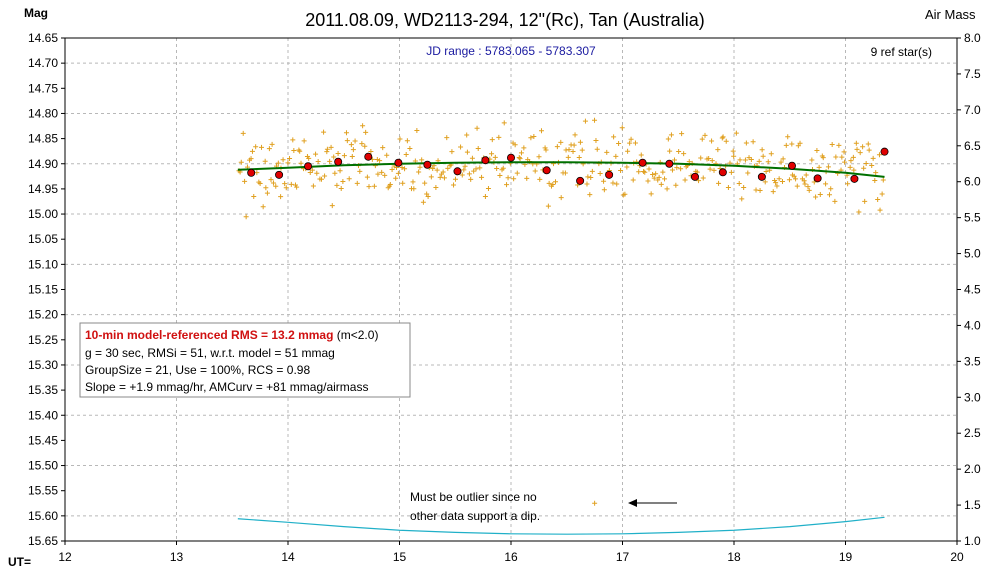 This screenshot has height=579, width=998. I want to click on x-tick-label: 13, so click(177, 557).